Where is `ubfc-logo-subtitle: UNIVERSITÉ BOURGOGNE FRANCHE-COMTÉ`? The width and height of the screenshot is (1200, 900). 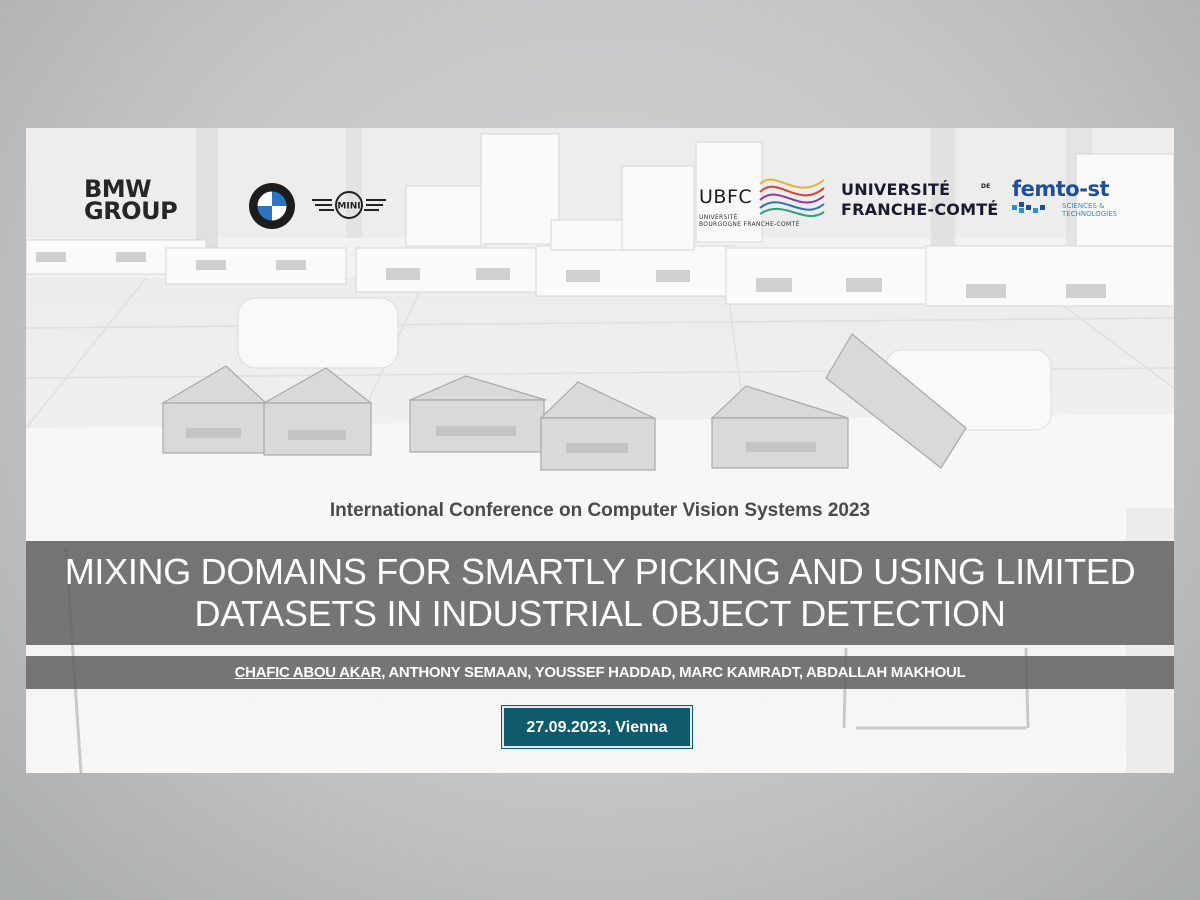
ubfc-logo-subtitle: UNIVERSITÉ BOURGOGNE FRANCHE-COMTÉ is located at coordinates (749, 221).